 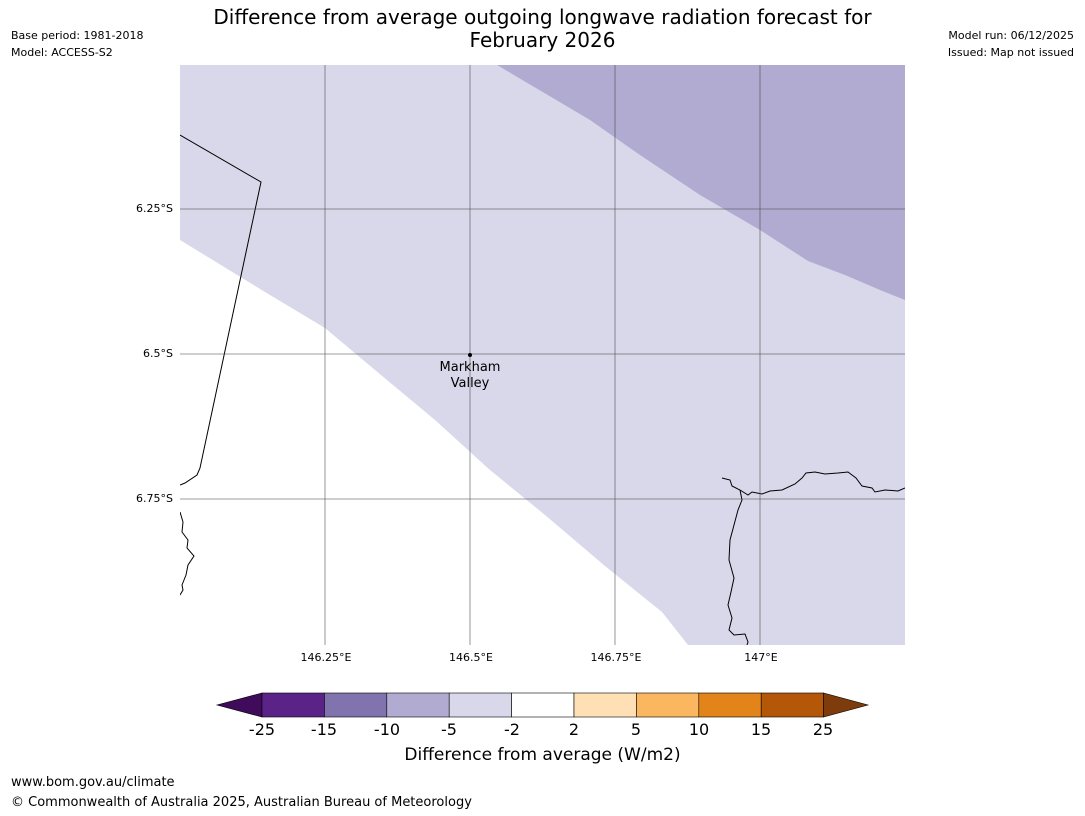 What do you see at coordinates (761, 657) in the screenshot?
I see `lon-label-4: 147°E` at bounding box center [761, 657].